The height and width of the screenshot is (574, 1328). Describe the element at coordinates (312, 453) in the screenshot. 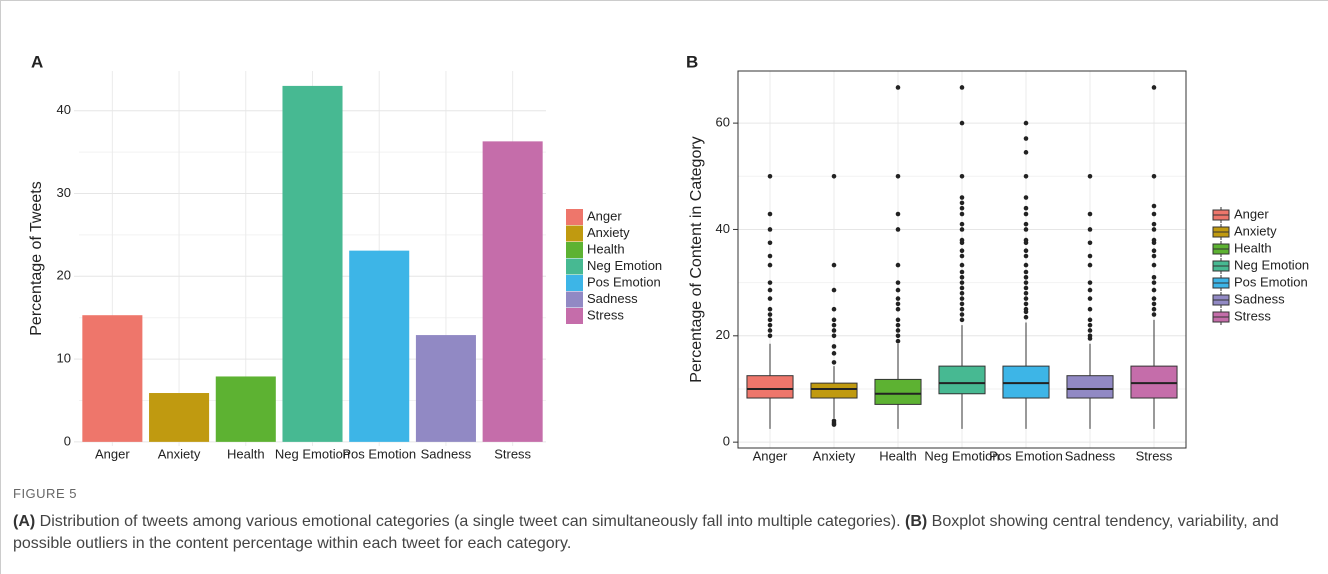

I see `x-tick-label: Neg Emotion` at that location.